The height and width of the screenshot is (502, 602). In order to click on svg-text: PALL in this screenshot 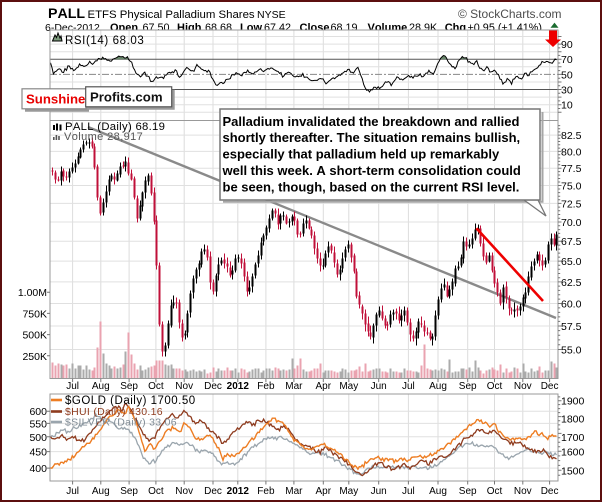, I will do `click(66, 14)`.